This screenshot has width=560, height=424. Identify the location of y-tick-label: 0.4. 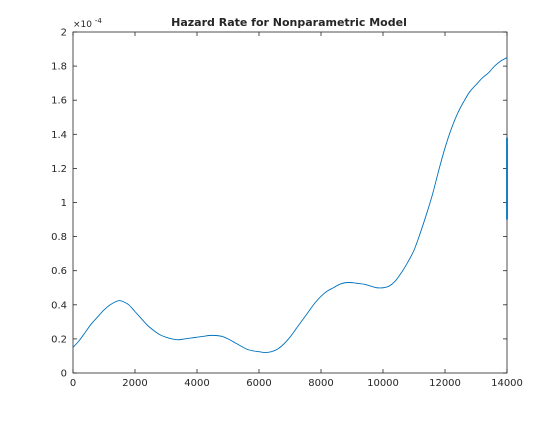
(59, 305).